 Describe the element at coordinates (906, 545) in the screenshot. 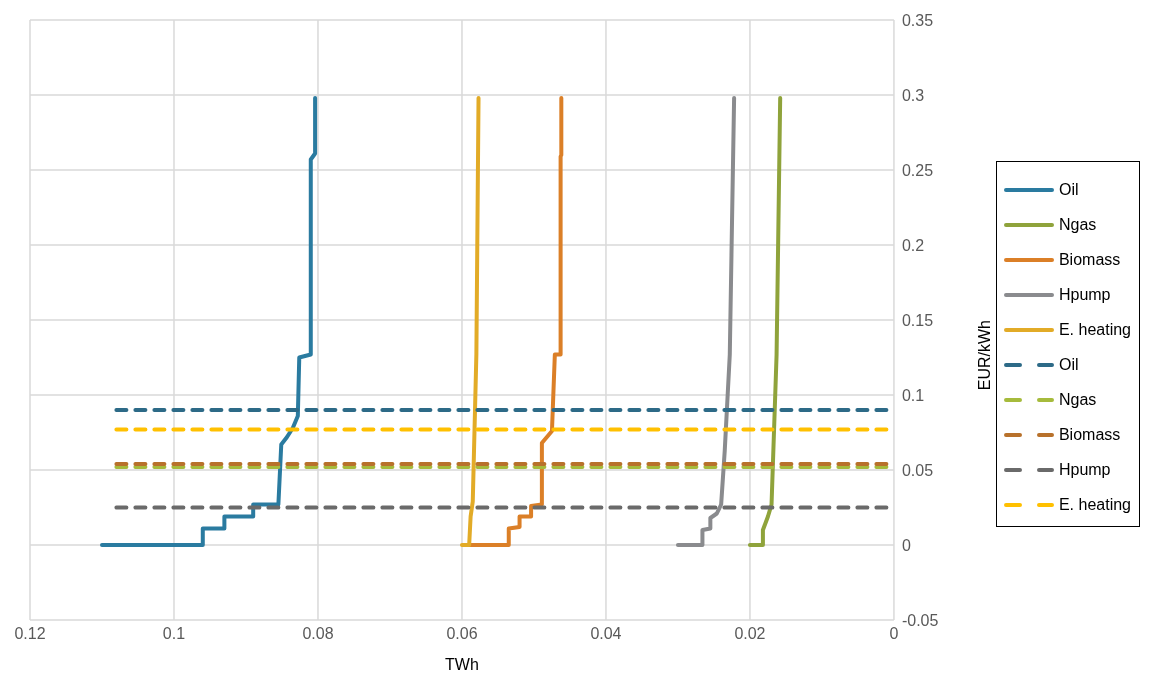

I see `y-tick-label: 0` at that location.